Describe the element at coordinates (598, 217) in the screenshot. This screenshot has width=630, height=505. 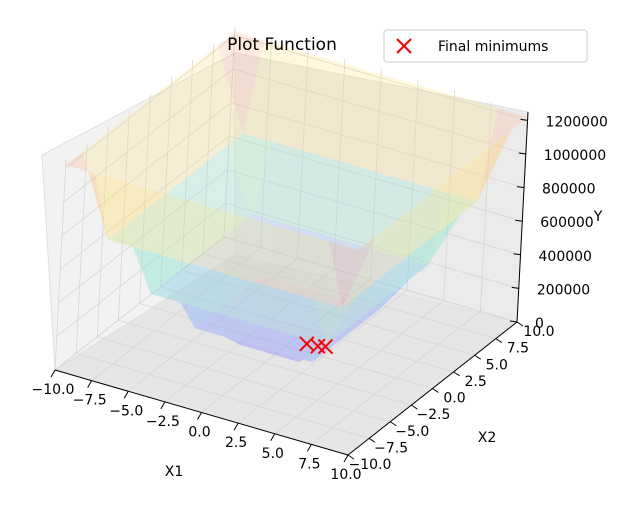
I see `z-axis-label: Y` at that location.